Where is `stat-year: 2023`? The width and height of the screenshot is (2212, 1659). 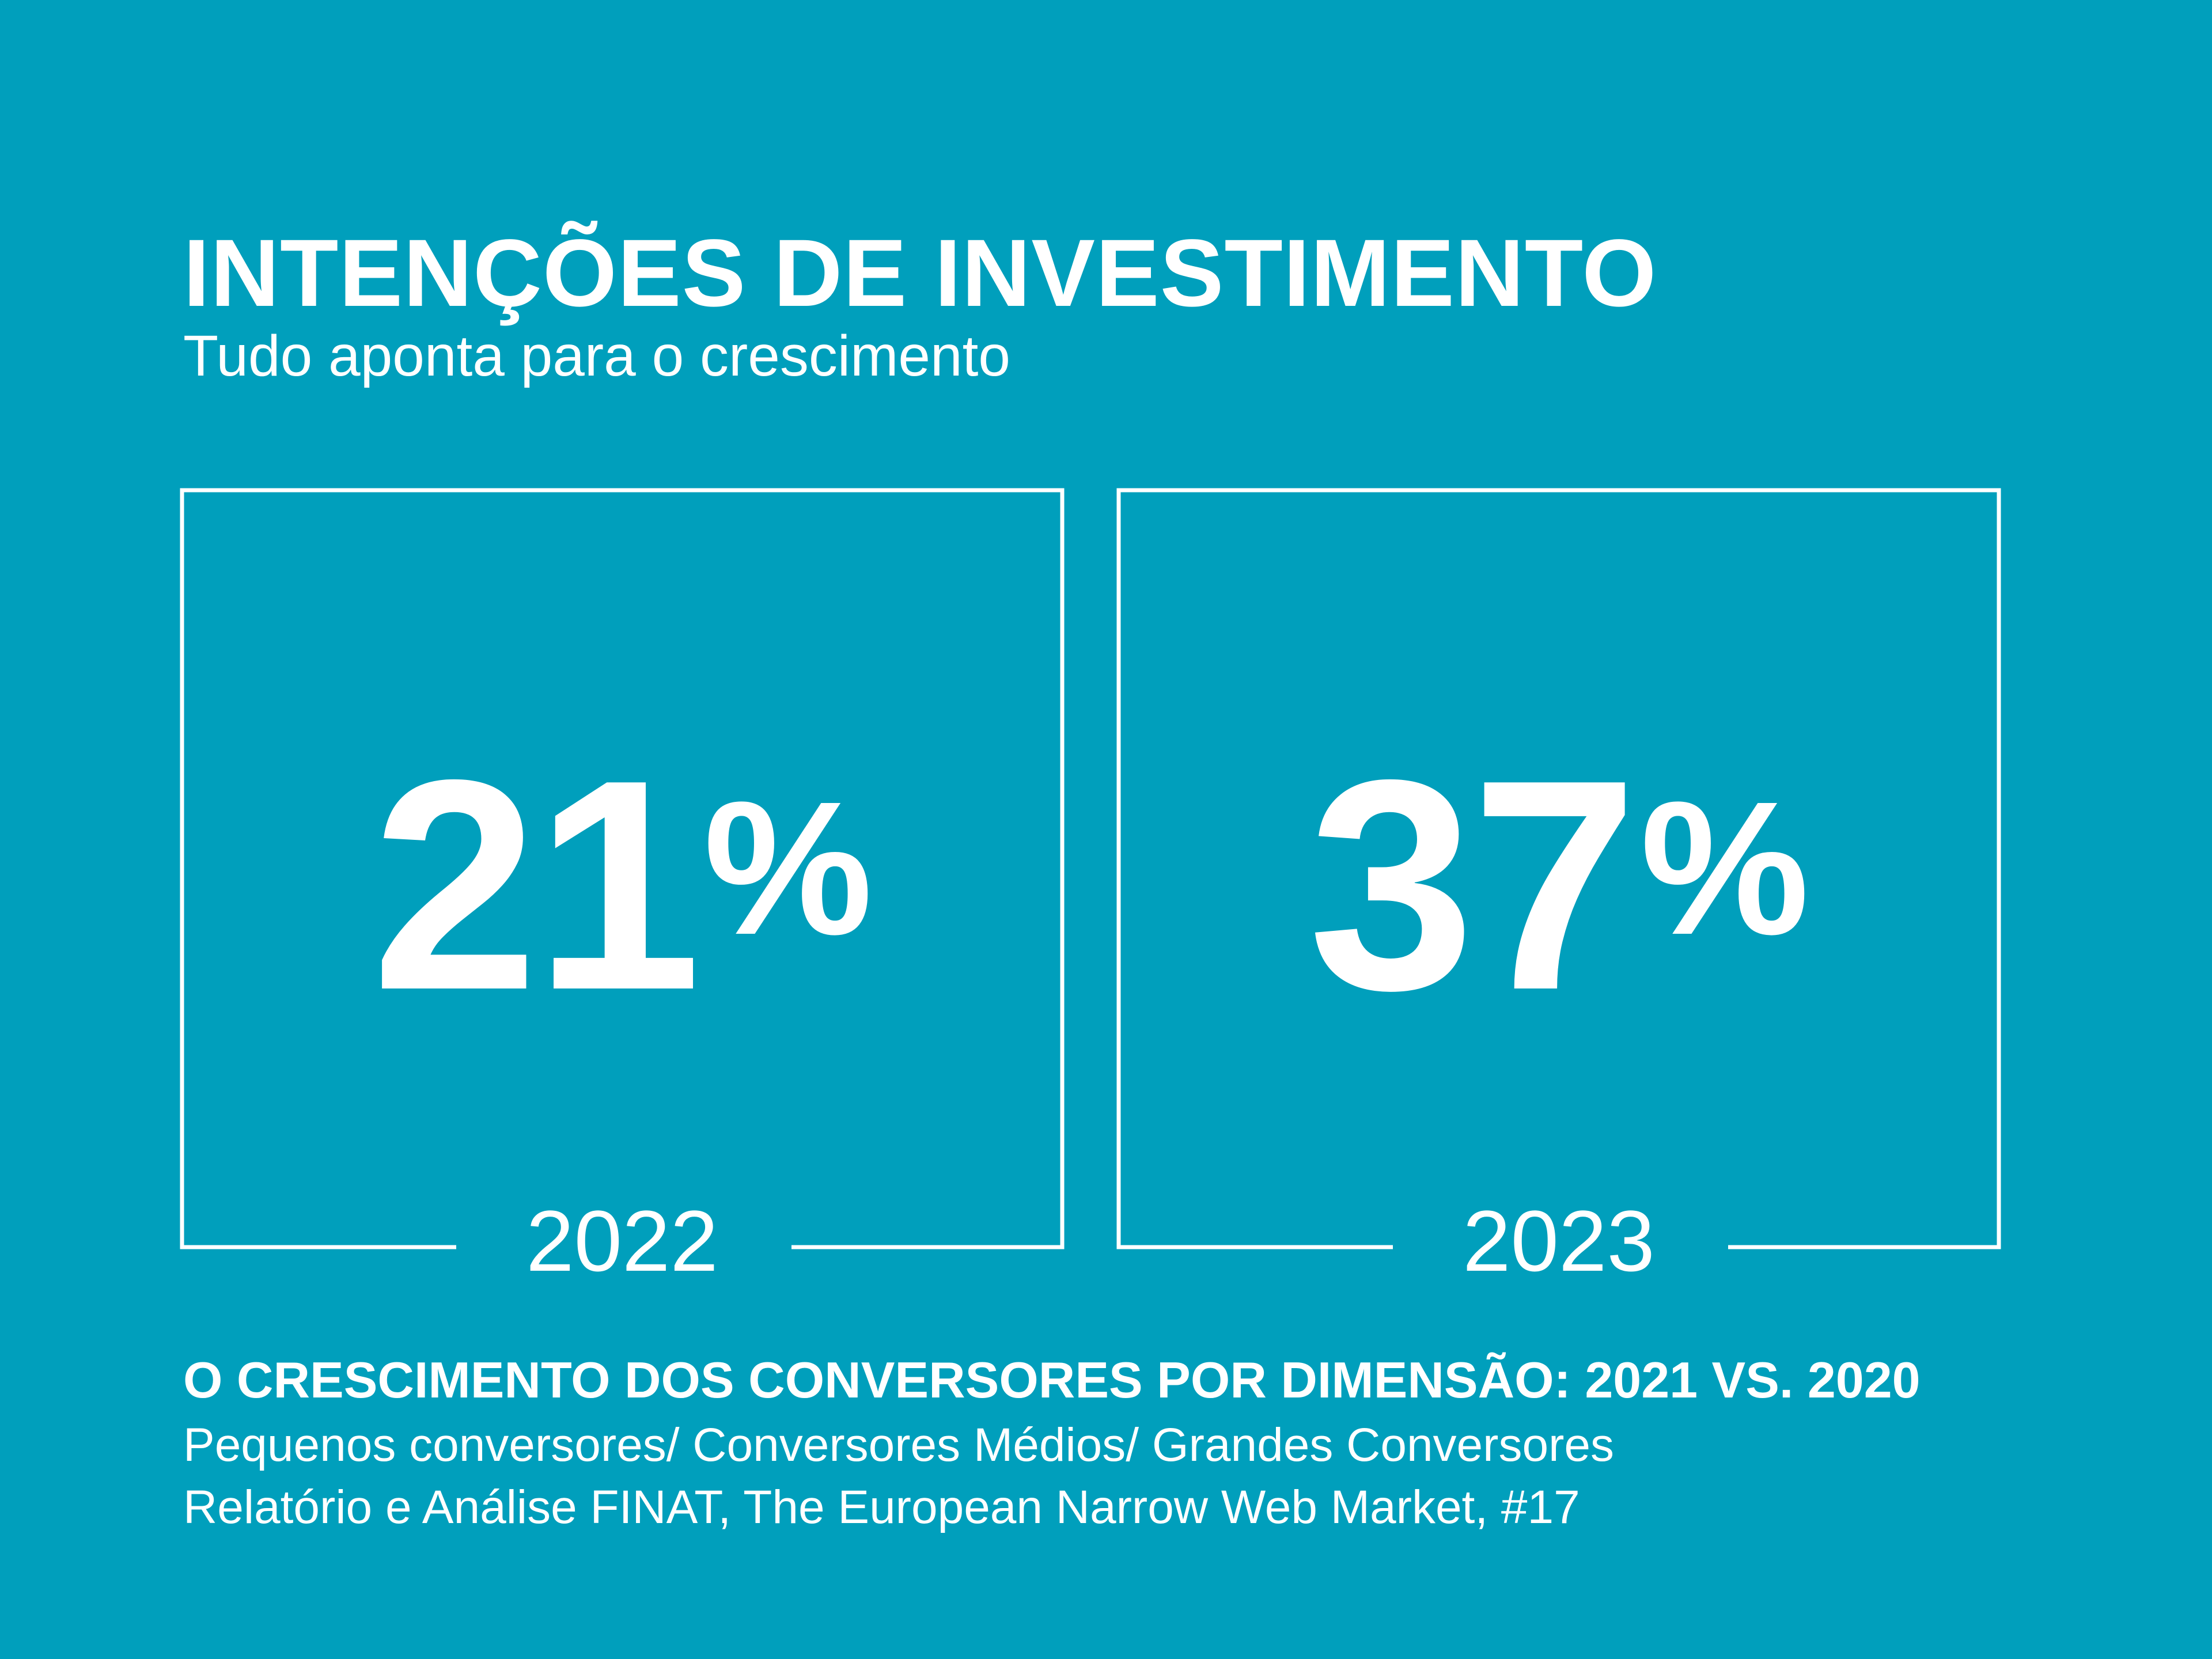 stat-year: 2023 is located at coordinates (1559, 1240).